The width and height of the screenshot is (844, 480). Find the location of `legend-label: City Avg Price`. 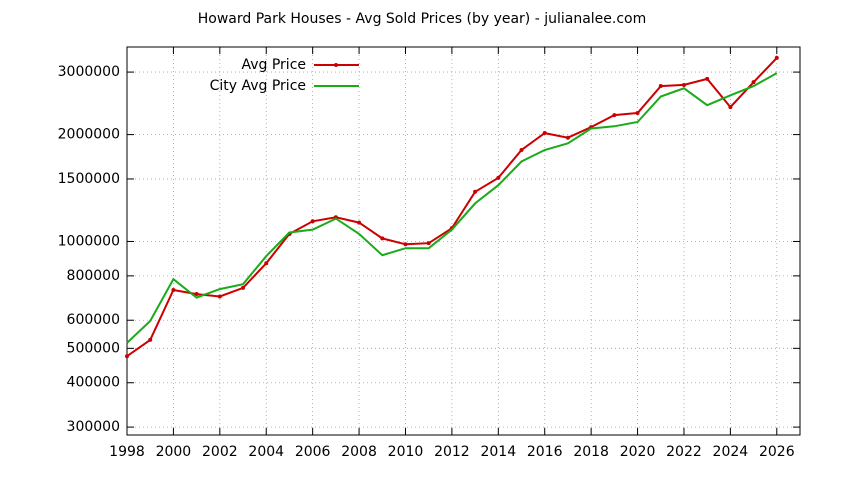

legend-label: City Avg Price is located at coordinates (258, 86).